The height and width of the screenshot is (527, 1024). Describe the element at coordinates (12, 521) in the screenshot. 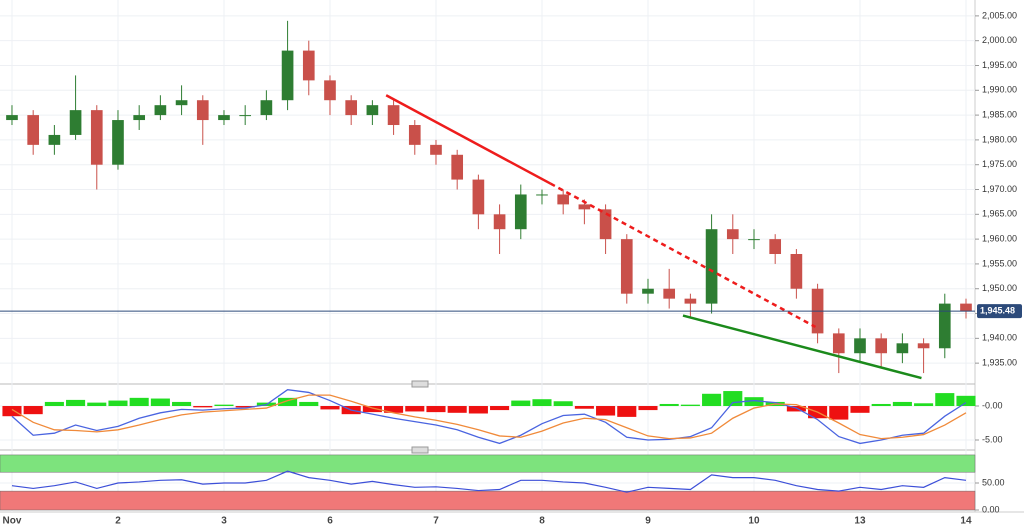

I see `x-tick-label: Nov` at that location.